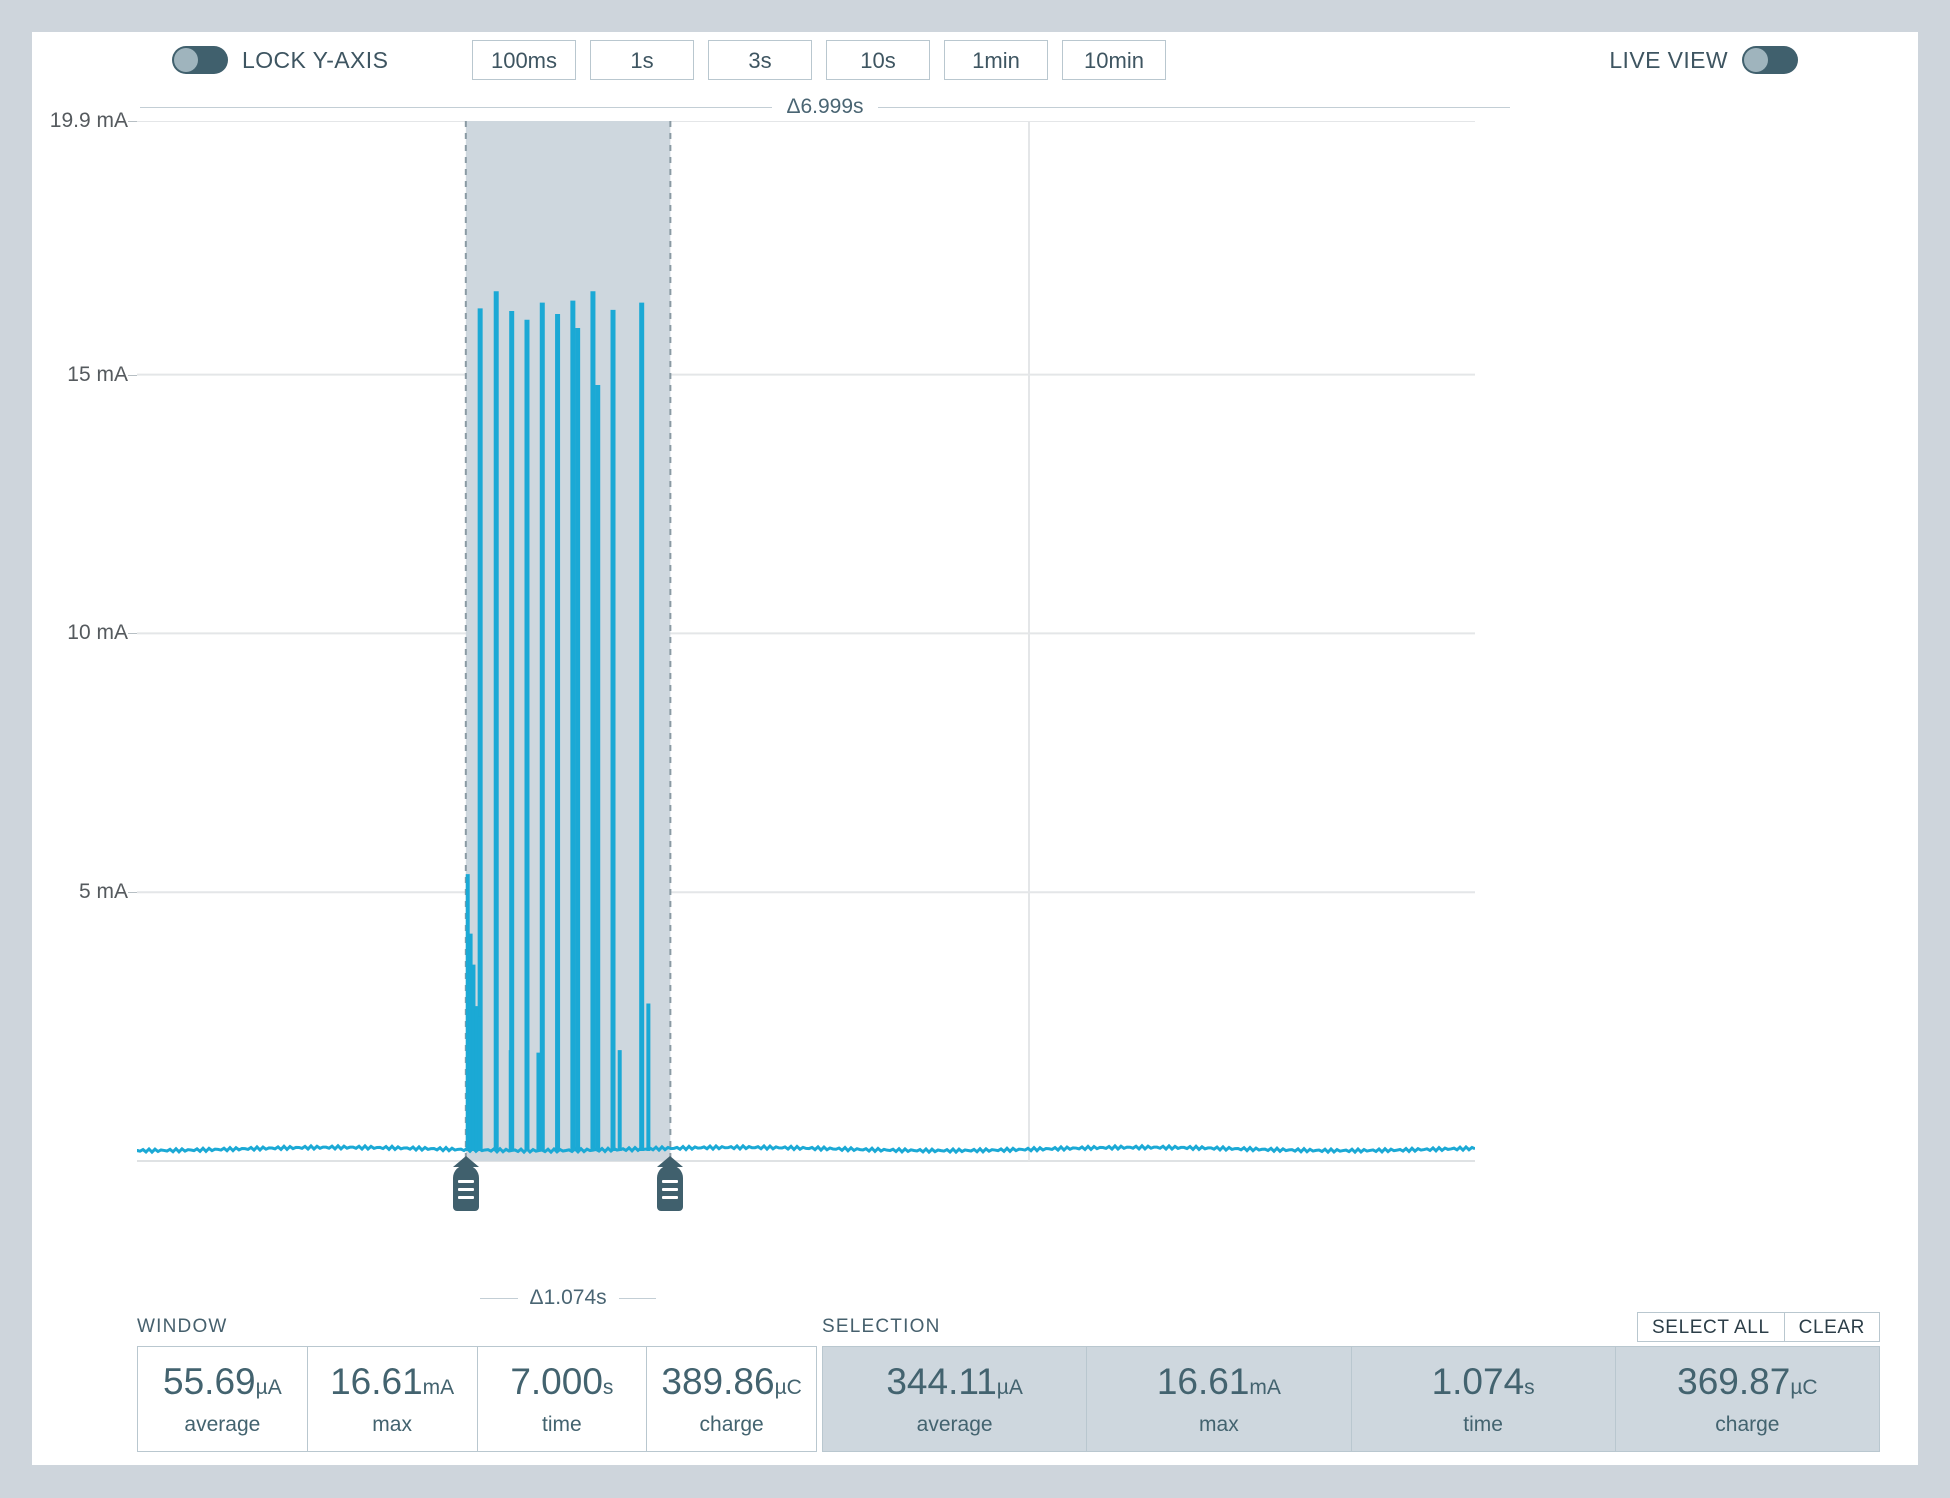 The height and width of the screenshot is (1498, 1950). I want to click on y-axis-tick-label: 19.9 mA, so click(88, 120).